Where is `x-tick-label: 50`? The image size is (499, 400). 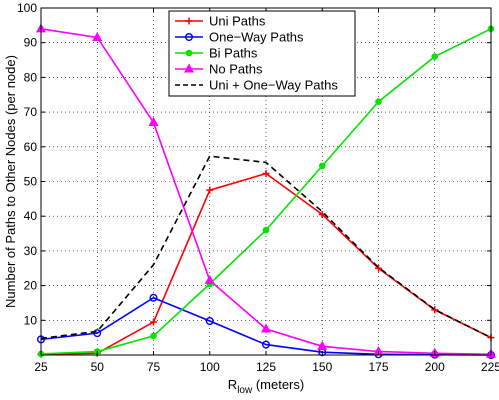
x-tick-label: 50 is located at coordinates (98, 367).